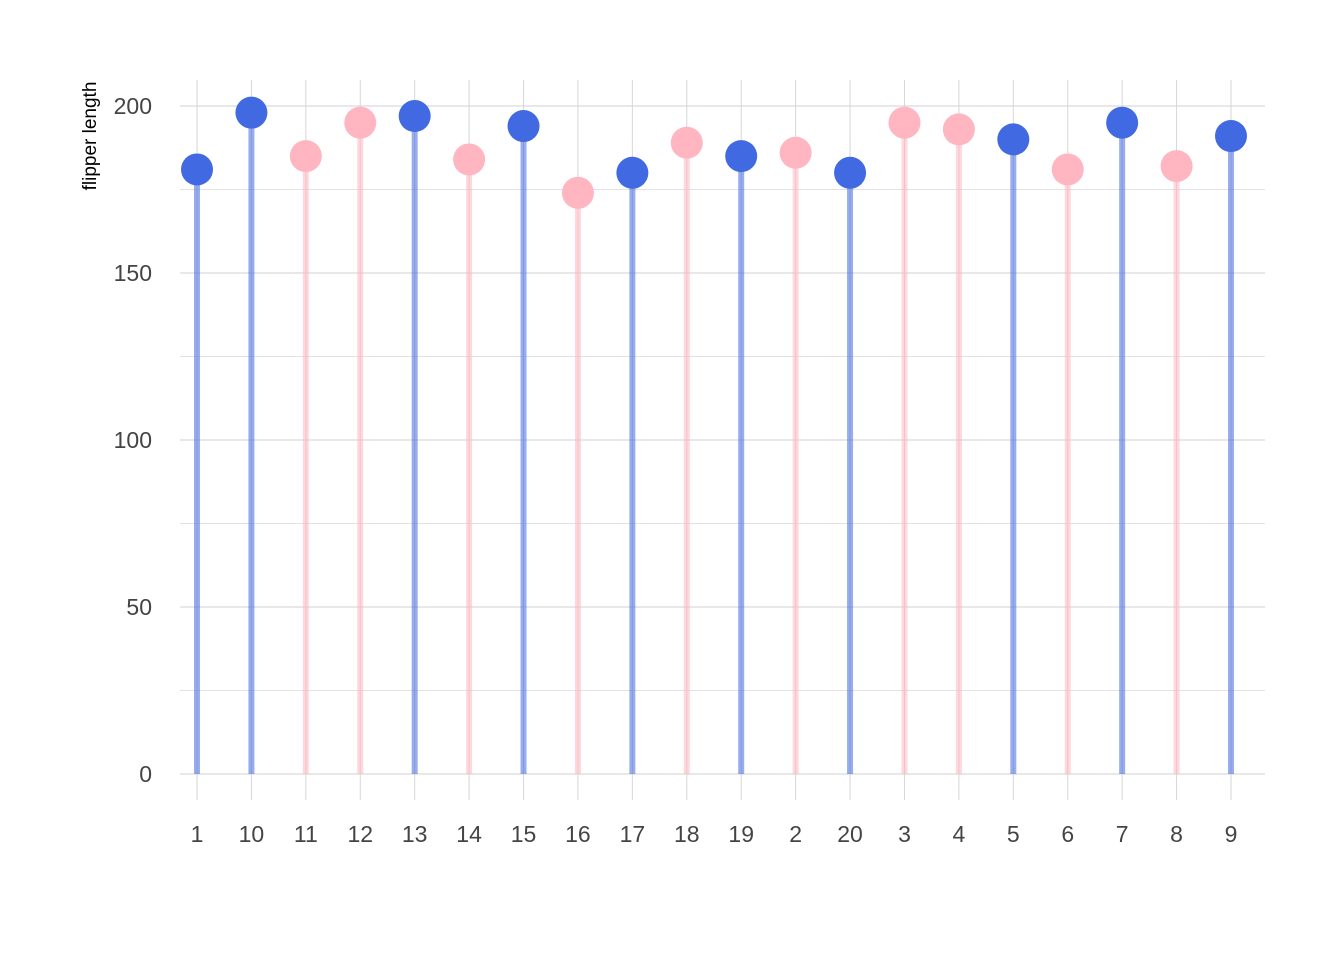  What do you see at coordinates (90, 136) in the screenshot?
I see `y-axis-label: flipper length` at bounding box center [90, 136].